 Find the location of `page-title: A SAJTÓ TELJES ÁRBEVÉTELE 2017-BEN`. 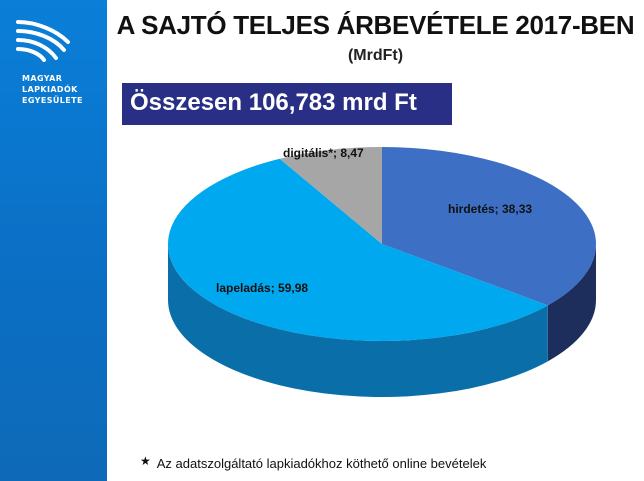

page-title: A SAJTÓ TELJES ÁRBEVÉTELE 2017-BEN is located at coordinates (375, 25).